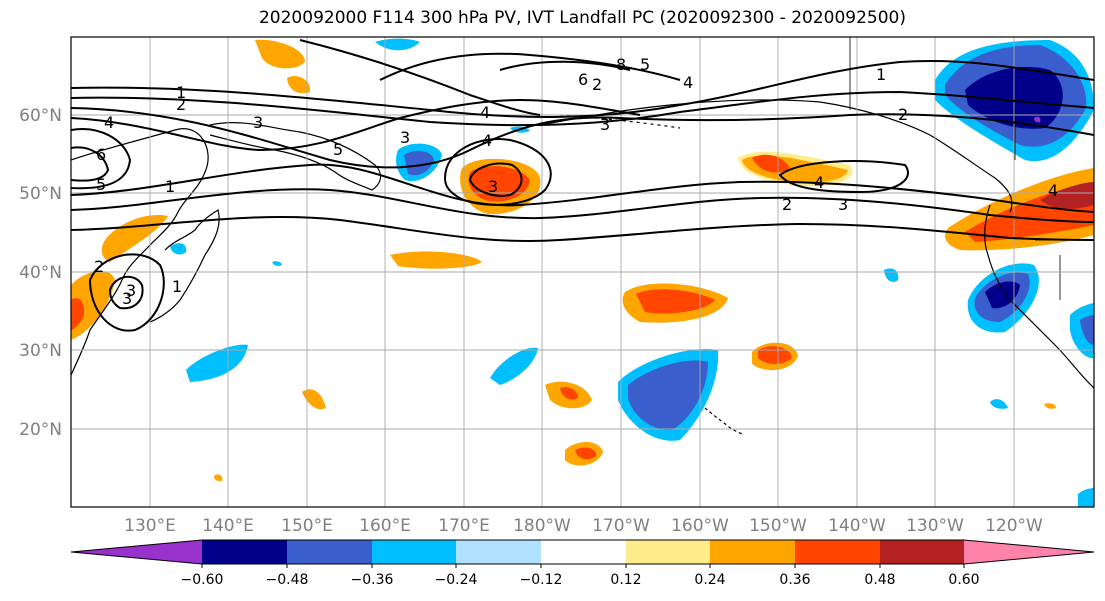 The image size is (1105, 601). Describe the element at coordinates (879, 580) in the screenshot. I see `colorbar-tick-label: 0.48` at that location.